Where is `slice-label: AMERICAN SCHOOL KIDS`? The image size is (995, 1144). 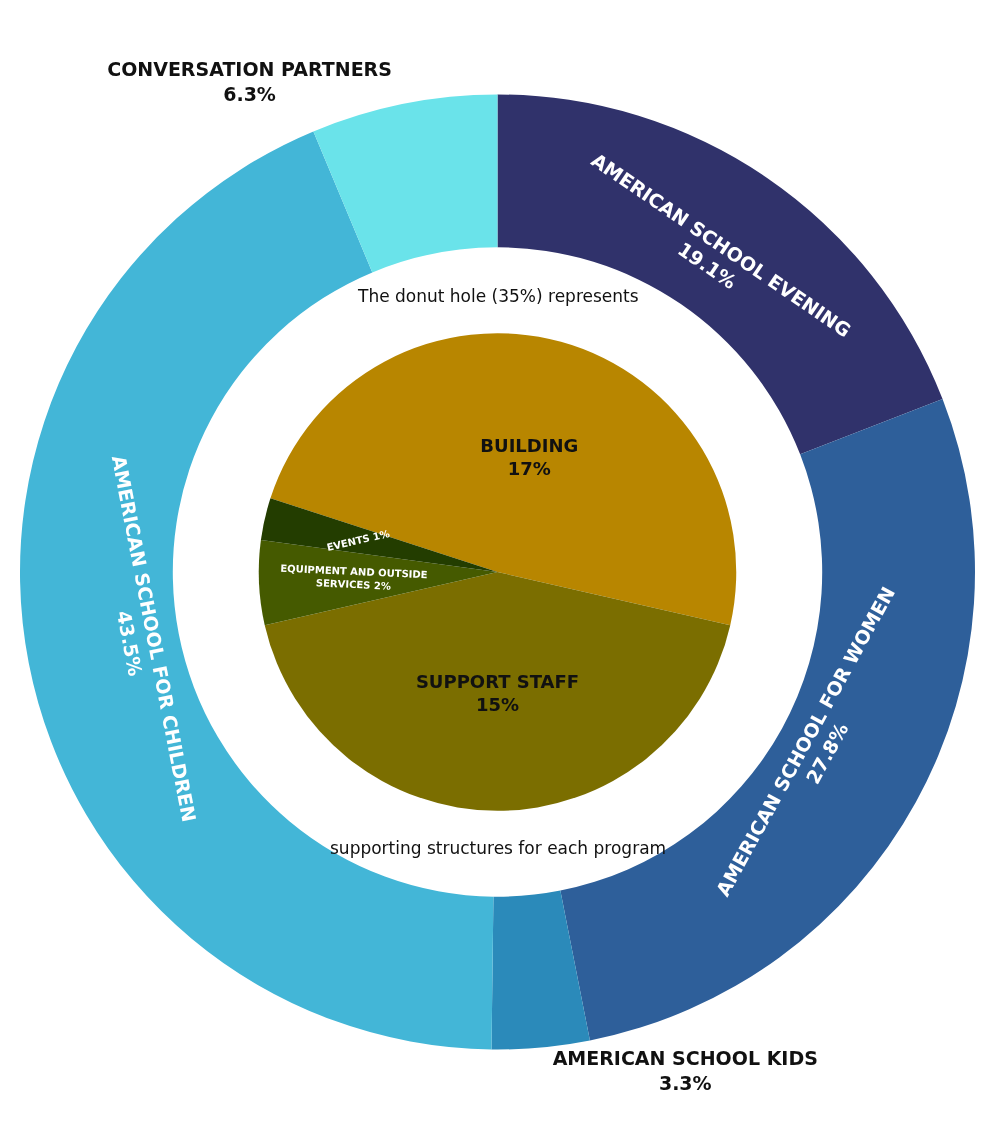
slice-label: AMERICAN SCHOOL KIDS is located at coordinates (685, 1058).